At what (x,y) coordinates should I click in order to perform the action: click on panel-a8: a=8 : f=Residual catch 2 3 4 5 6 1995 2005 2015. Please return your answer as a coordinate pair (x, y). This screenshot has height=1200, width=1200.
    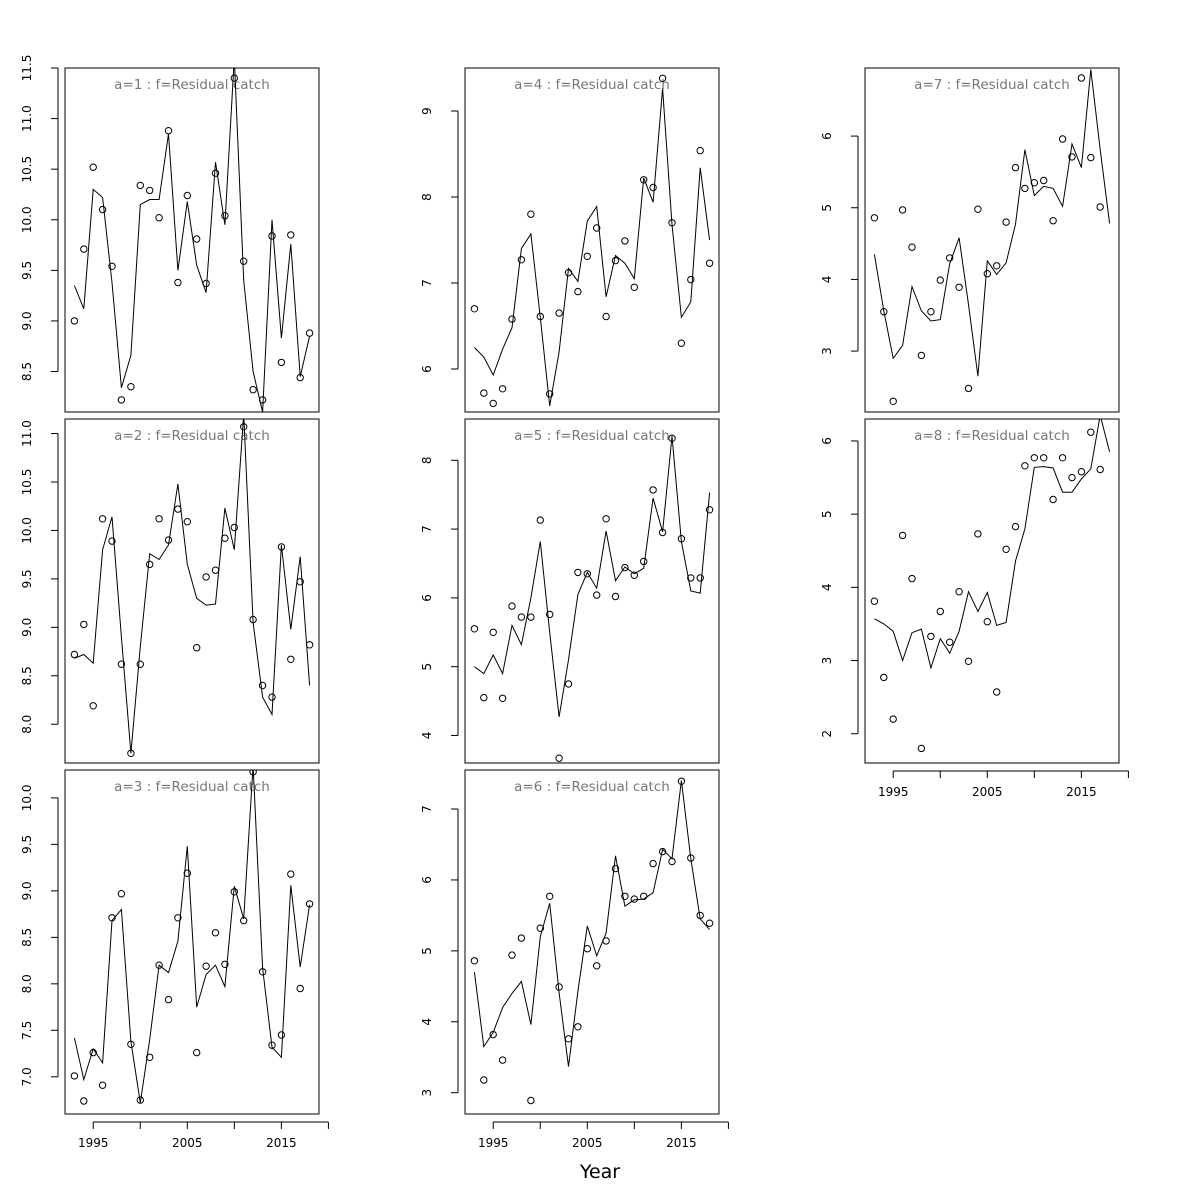
    Looking at the image, I should click on (974, 608).